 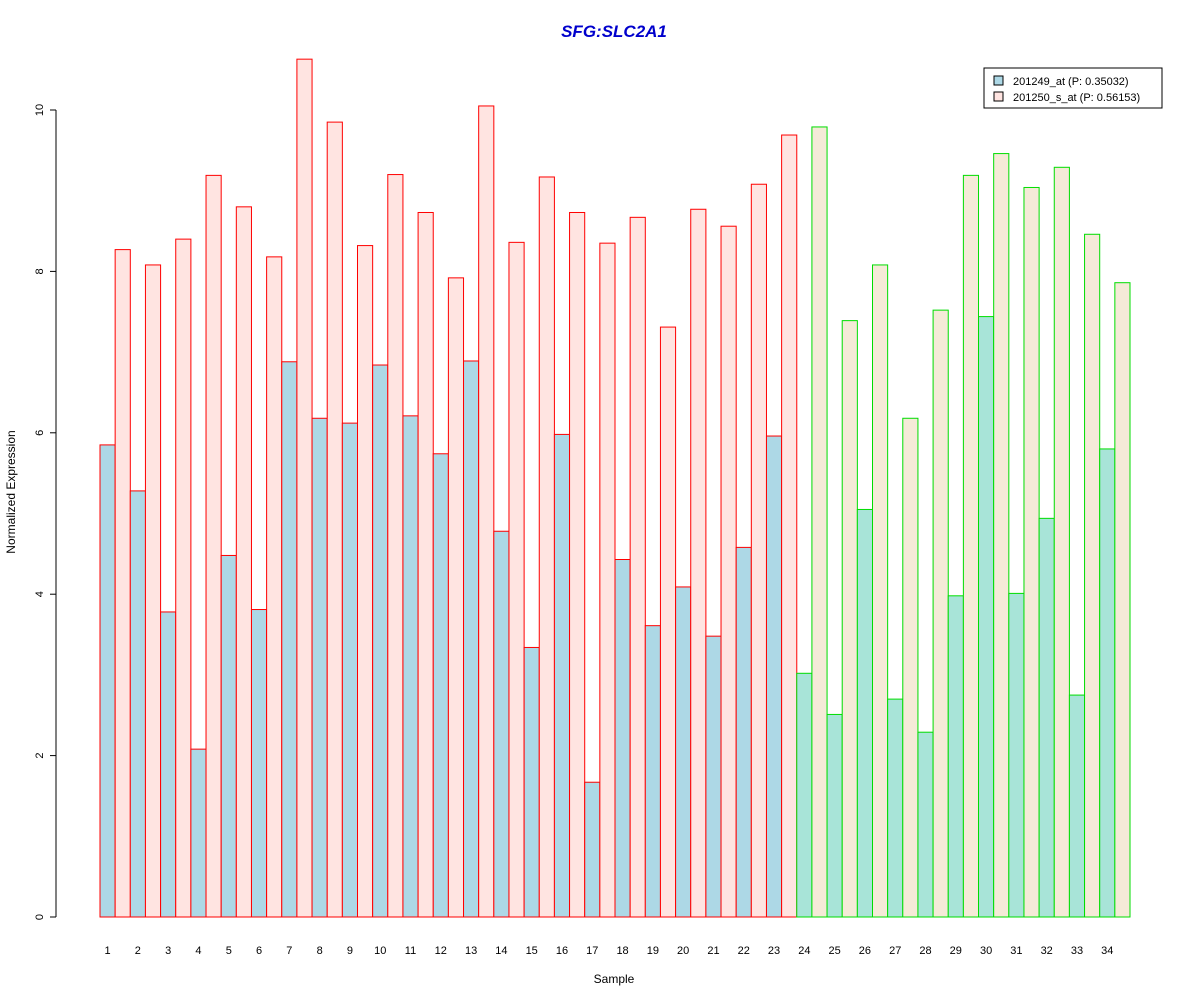 What do you see at coordinates (11, 491) in the screenshot?
I see `y-axis-label: Normalized Expression` at bounding box center [11, 491].